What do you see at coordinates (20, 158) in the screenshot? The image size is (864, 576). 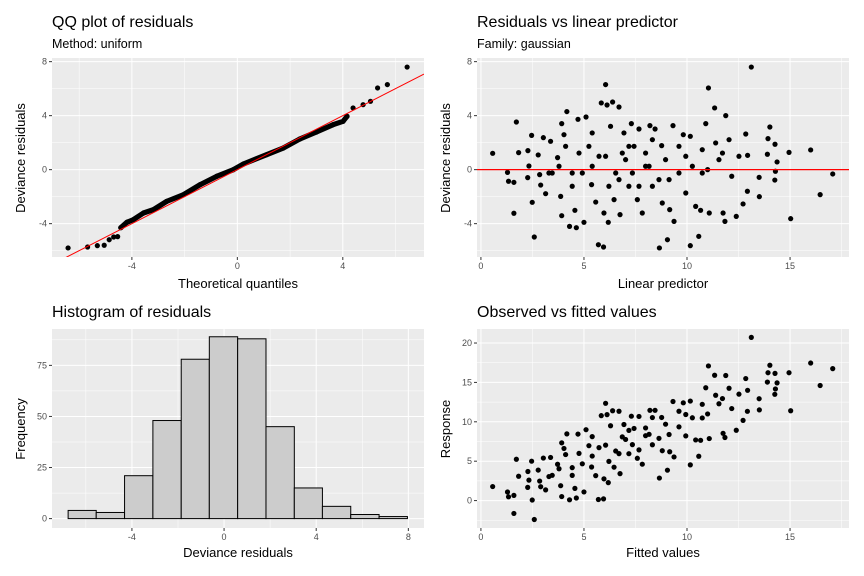 I see `qq-y-axis-title: Deviance residuals` at bounding box center [20, 158].